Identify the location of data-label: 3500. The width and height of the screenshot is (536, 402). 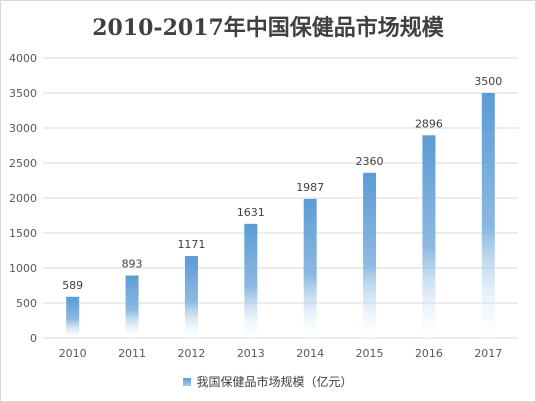
(488, 81).